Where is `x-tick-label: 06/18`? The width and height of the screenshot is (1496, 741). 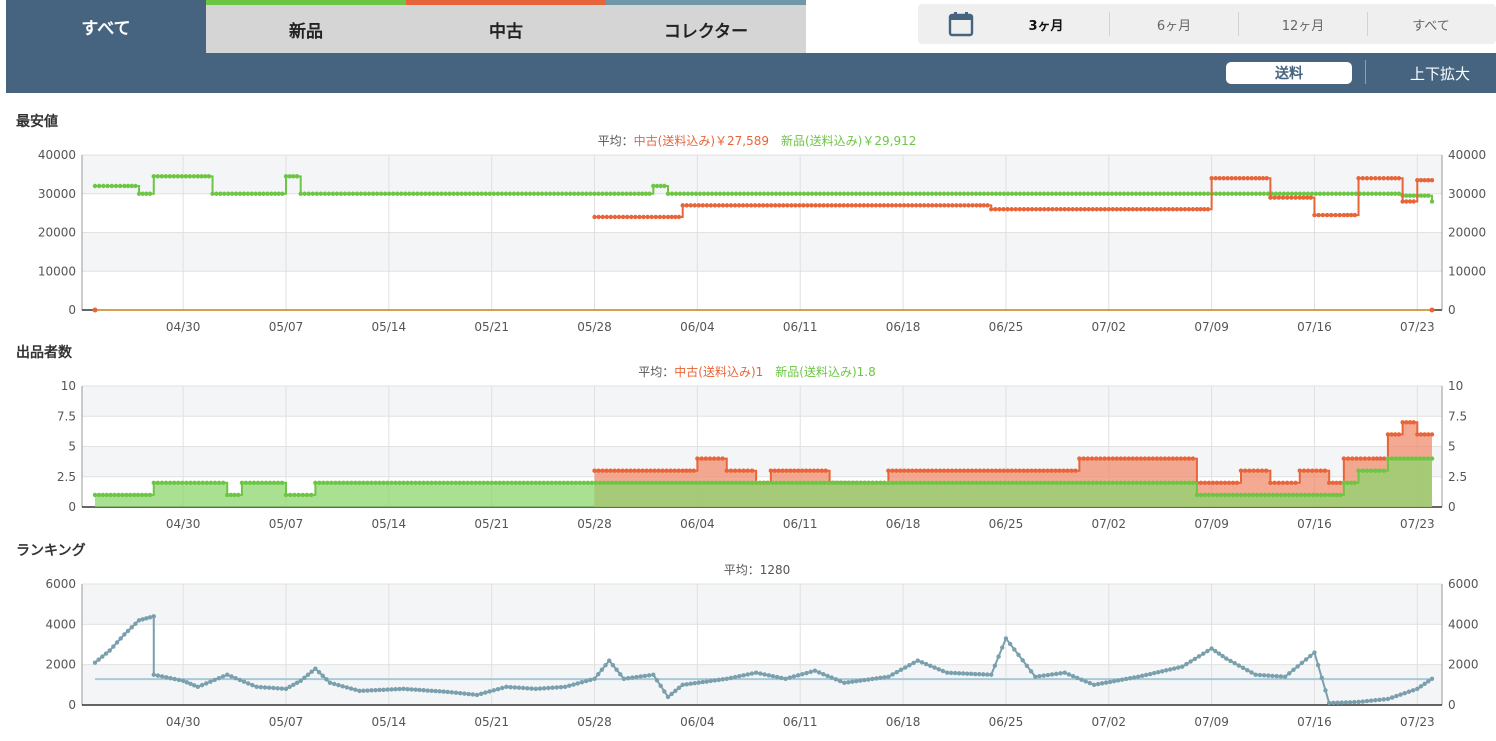
x-tick-label: 06/18 is located at coordinates (903, 722).